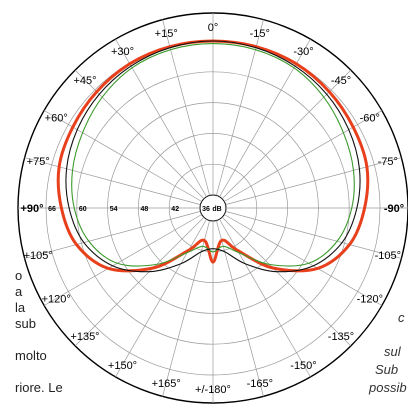 The image size is (408, 409). Describe the element at coordinates (56, 119) in the screenshot. I see `angle-label: +60°` at that location.